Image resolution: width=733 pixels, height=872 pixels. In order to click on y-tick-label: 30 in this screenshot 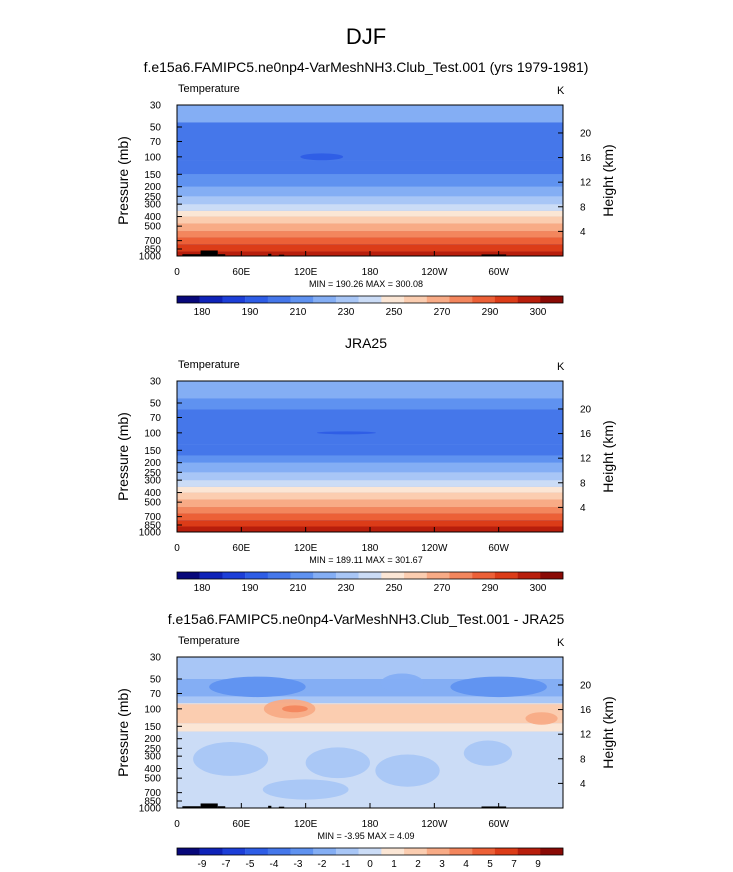, I will do `click(156, 658)`.